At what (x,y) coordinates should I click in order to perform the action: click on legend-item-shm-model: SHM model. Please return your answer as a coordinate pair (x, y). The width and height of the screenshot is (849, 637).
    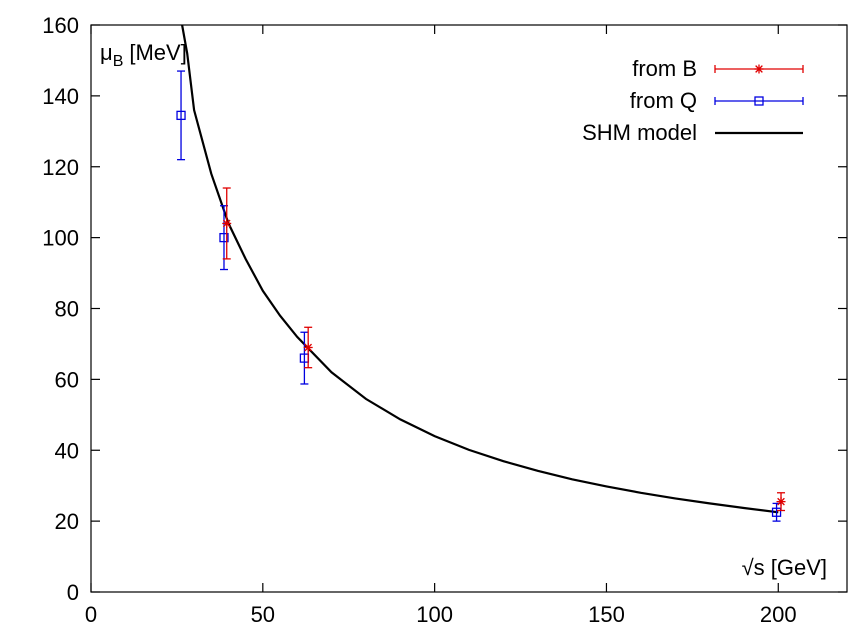
    Looking at the image, I should click on (692, 132).